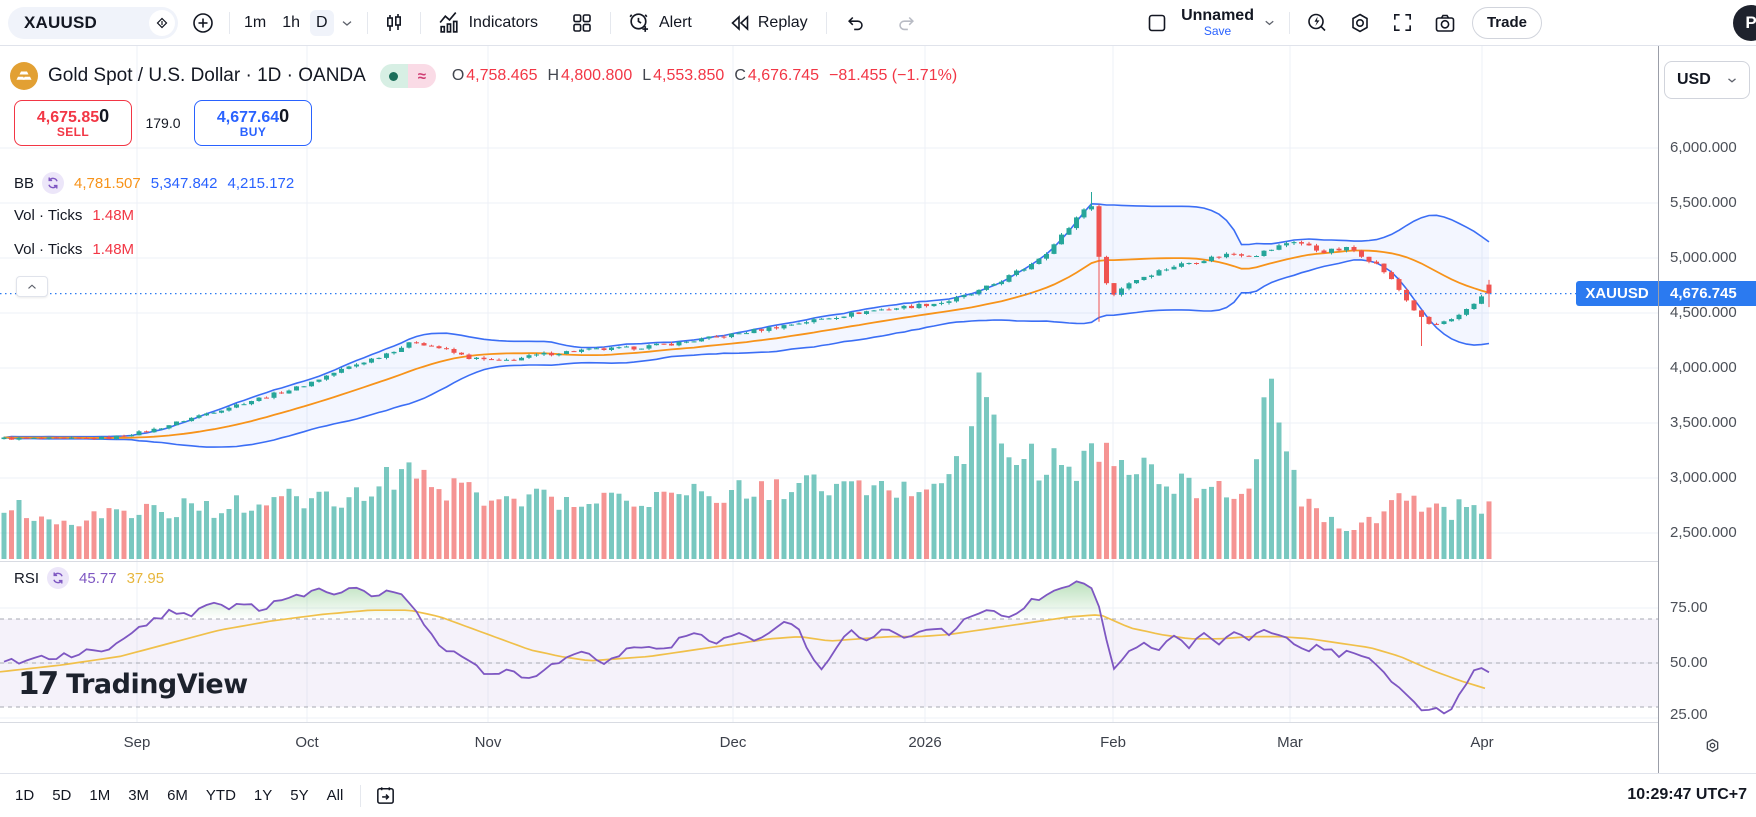 The height and width of the screenshot is (817, 1756). I want to click on layout-name-save: Unnamed Save, so click(1217, 22).